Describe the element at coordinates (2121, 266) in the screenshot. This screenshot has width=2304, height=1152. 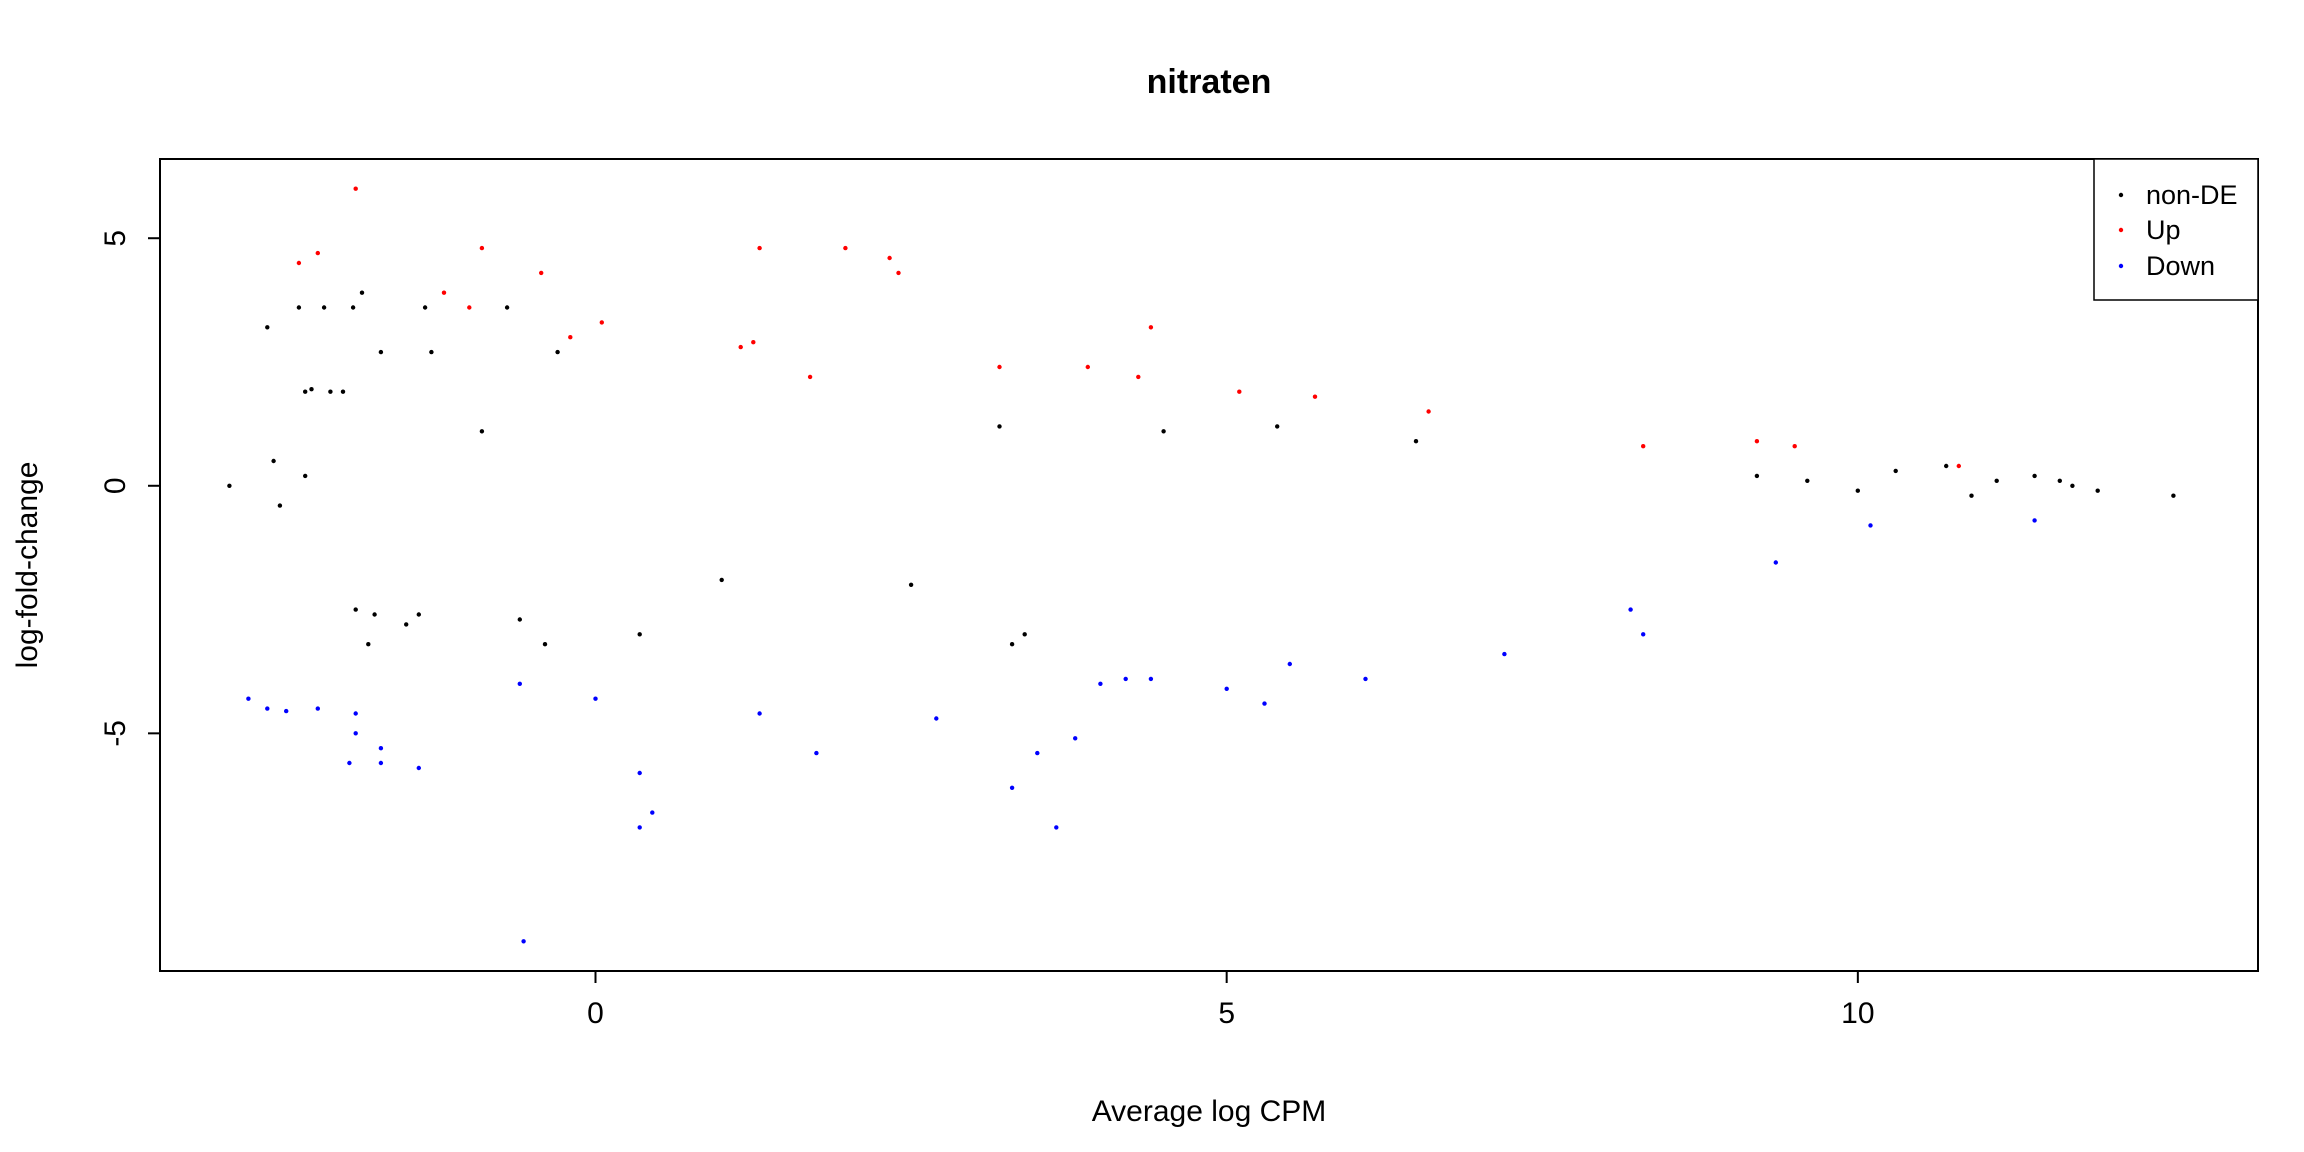
I see `legend-marker-down` at that location.